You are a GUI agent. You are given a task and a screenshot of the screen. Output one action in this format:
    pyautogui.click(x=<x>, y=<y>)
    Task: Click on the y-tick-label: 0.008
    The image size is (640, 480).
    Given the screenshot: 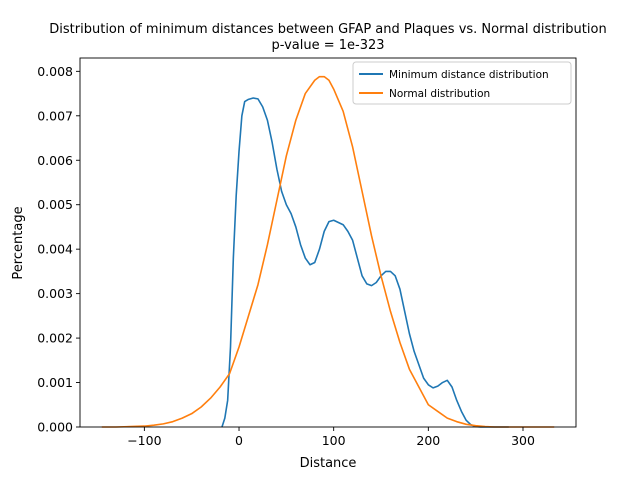 What is the action you would take?
    pyautogui.click(x=55, y=71)
    